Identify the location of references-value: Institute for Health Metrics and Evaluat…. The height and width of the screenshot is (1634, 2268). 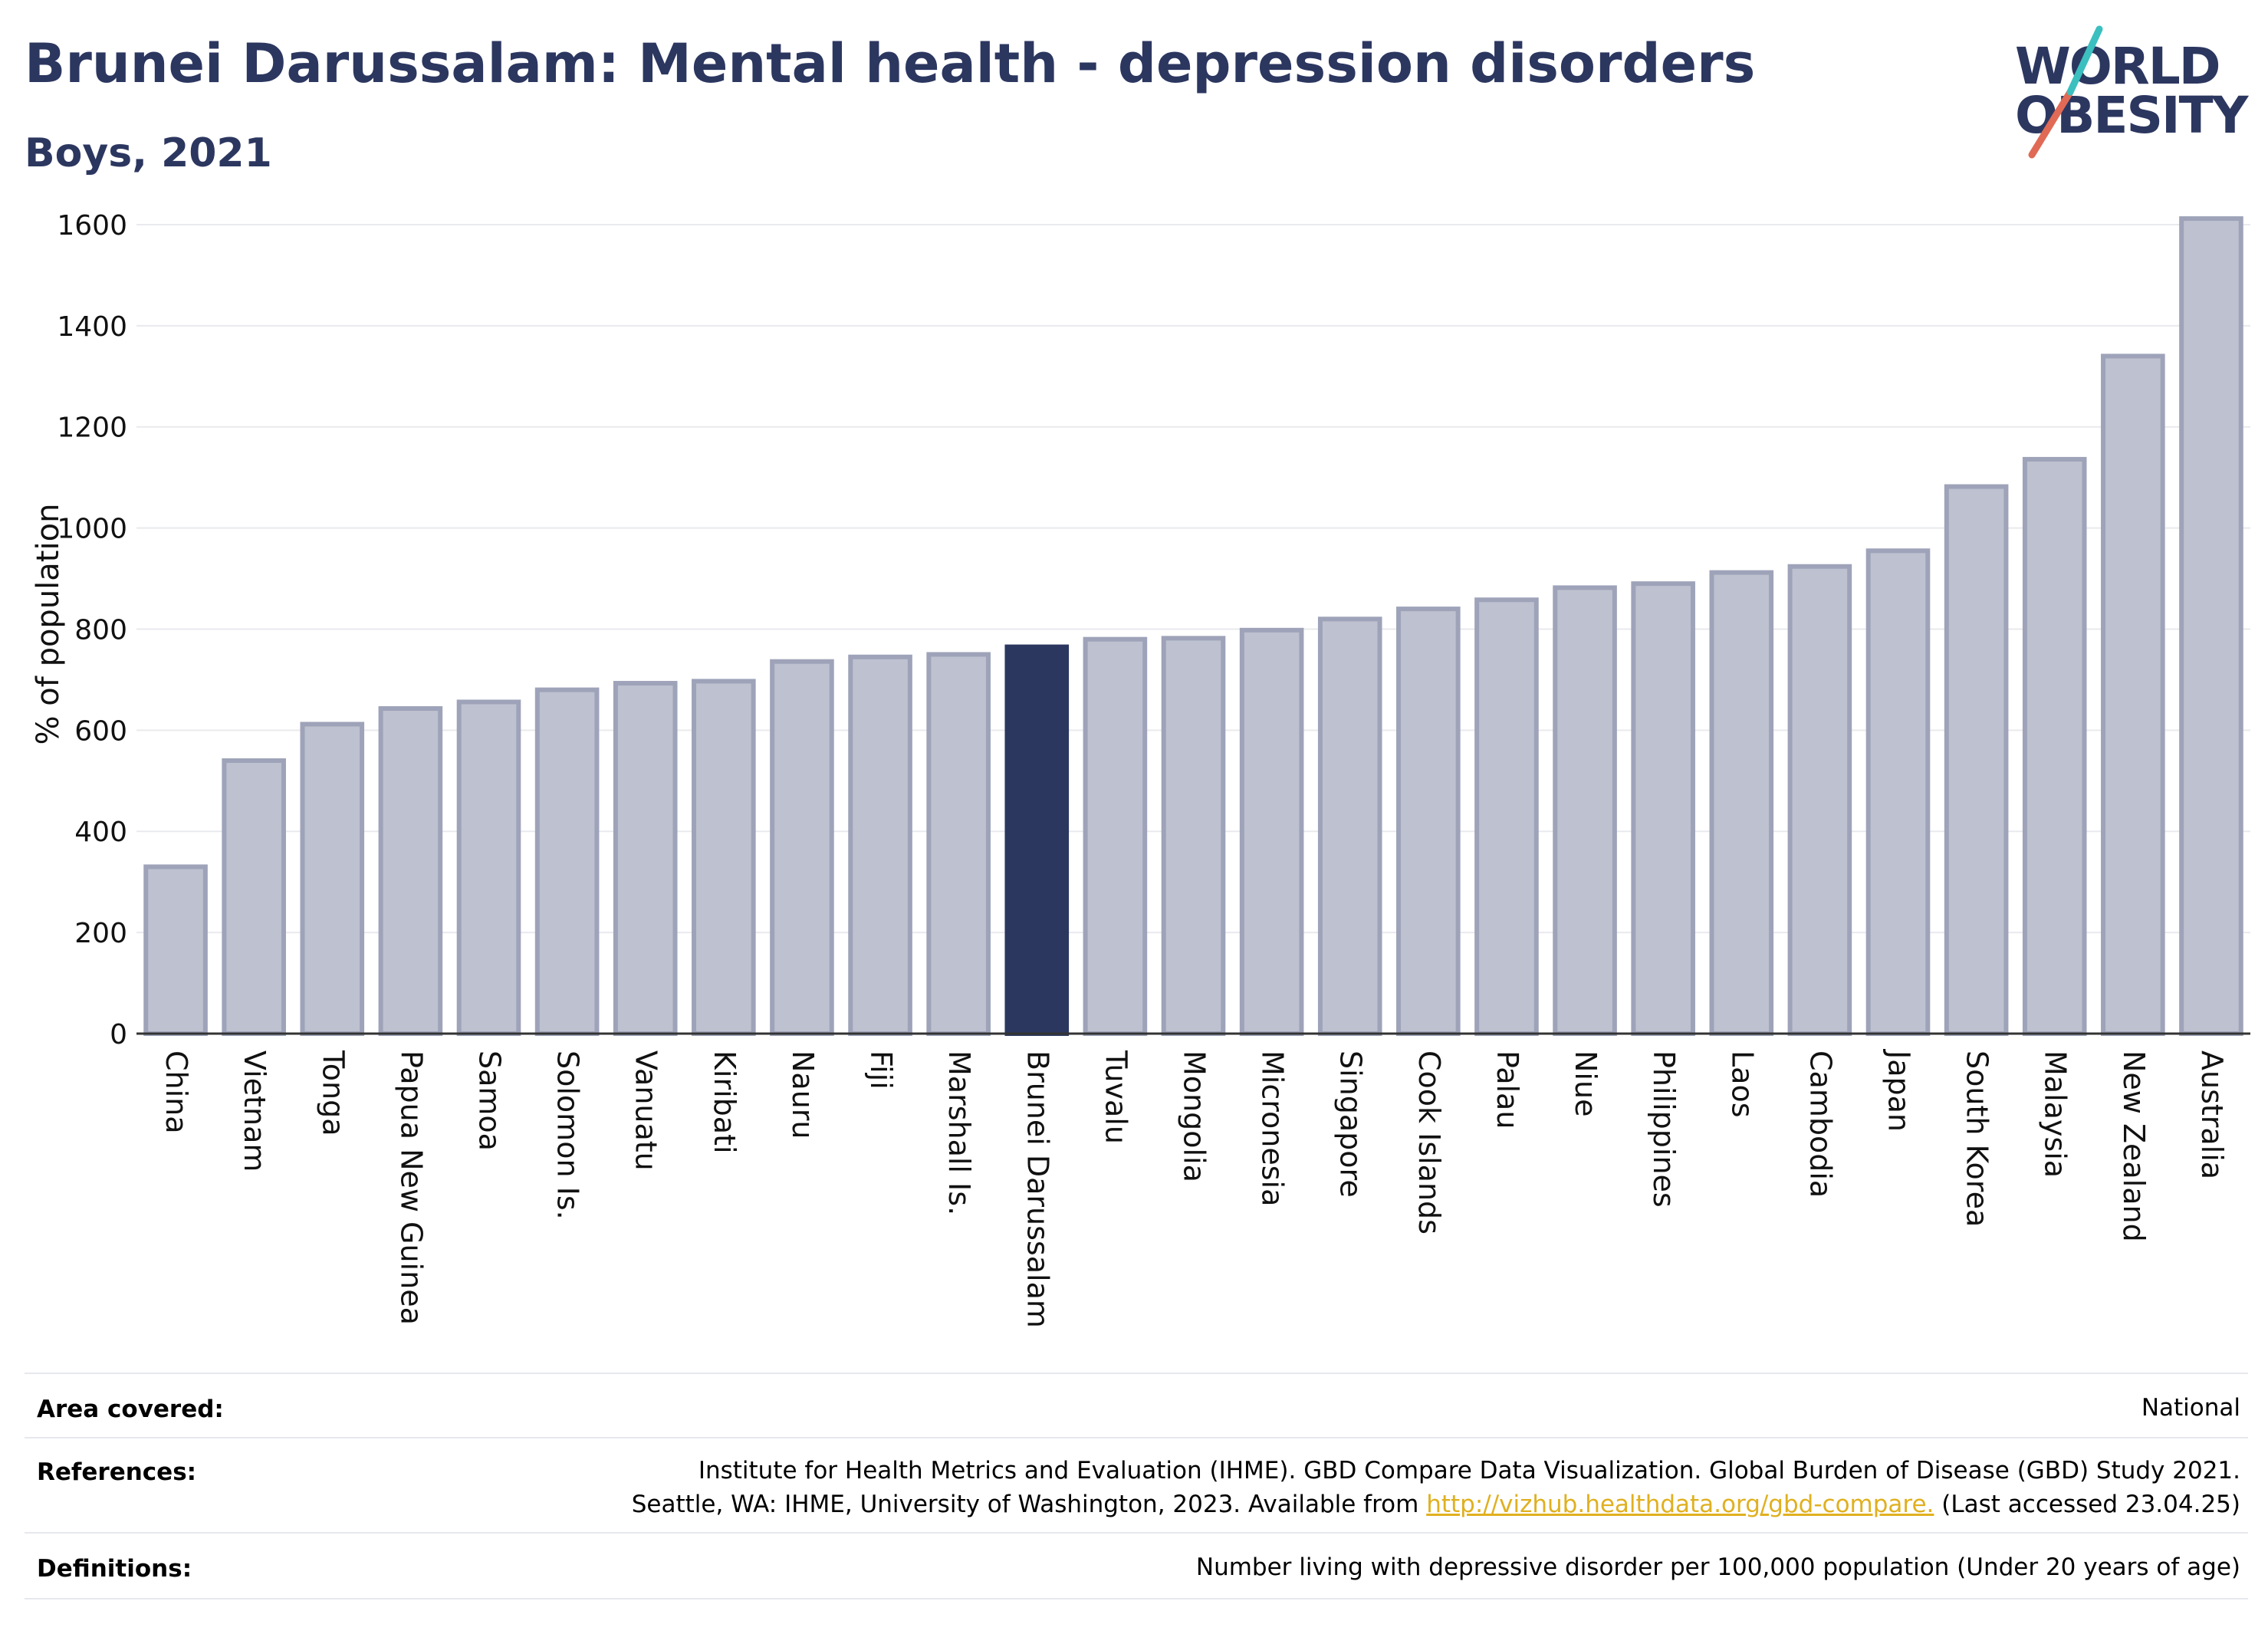
(1436, 1488).